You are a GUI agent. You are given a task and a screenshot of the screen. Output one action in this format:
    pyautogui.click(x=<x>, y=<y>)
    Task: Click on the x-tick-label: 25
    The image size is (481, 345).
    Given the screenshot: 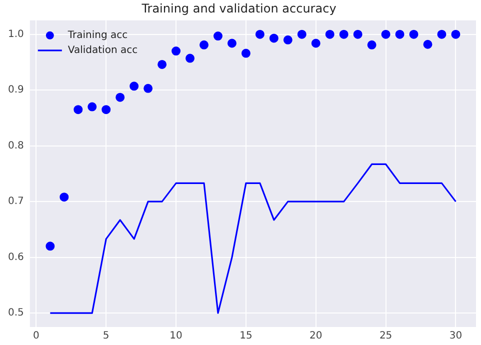 What is the action you would take?
    pyautogui.click(x=385, y=336)
    